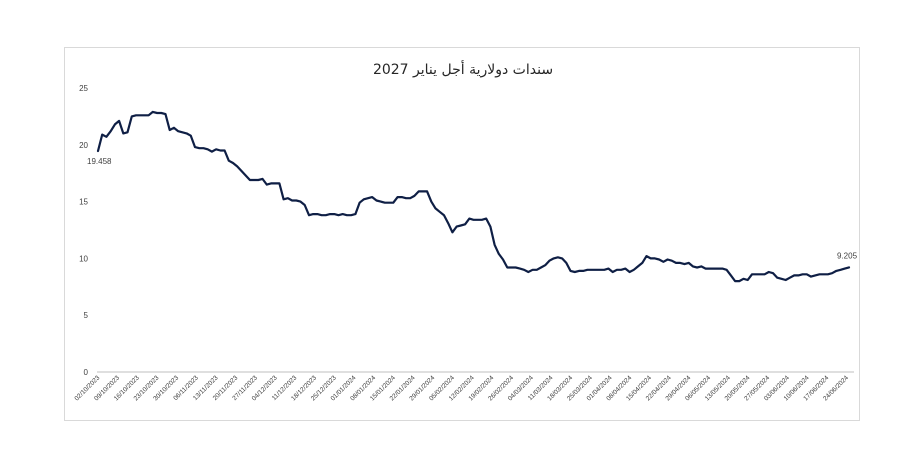  I want to click on y-tick-label: 10, so click(83, 258).